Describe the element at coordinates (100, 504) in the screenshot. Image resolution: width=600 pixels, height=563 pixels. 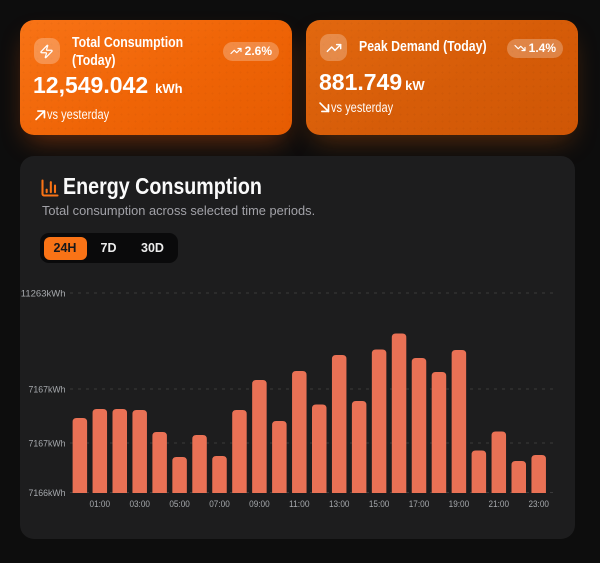
I see `svg-text: 01:00` at that location.